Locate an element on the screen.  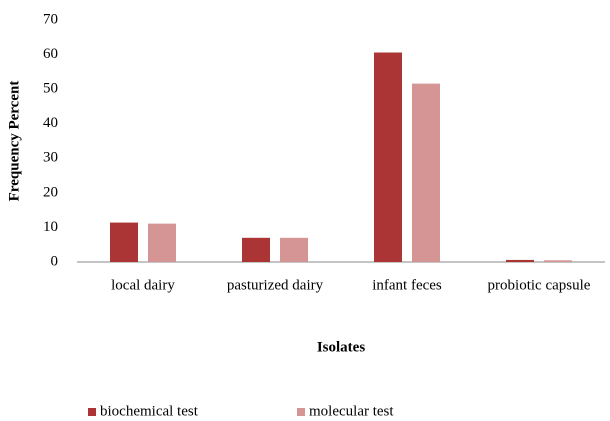
legend-label: molecular test is located at coordinates (351, 411).